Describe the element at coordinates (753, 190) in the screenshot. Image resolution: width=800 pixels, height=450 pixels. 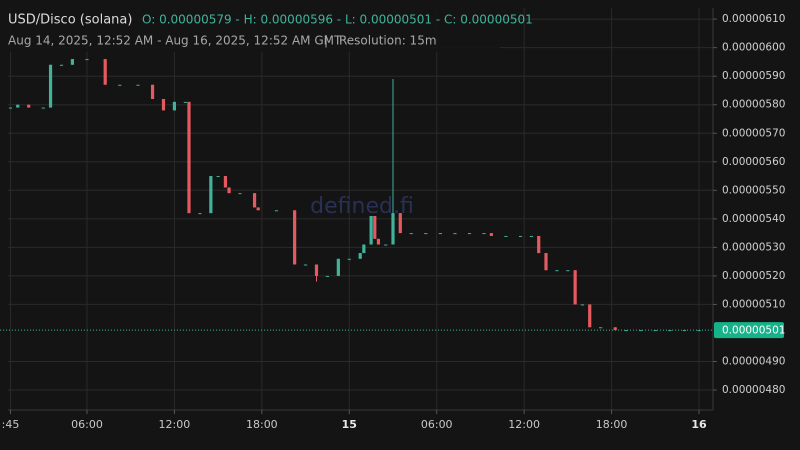
I see `y-tick-label: 0.00000550` at that location.